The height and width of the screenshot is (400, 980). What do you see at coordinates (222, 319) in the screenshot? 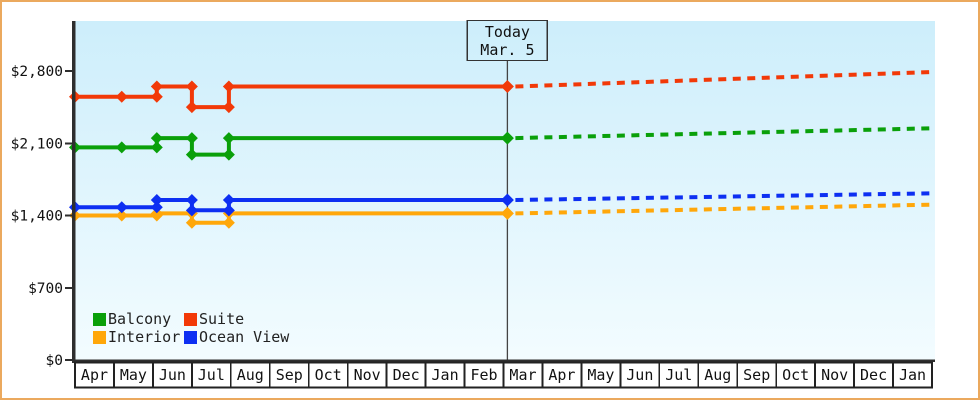
I see `legend-label-suite: Suite` at bounding box center [222, 319].